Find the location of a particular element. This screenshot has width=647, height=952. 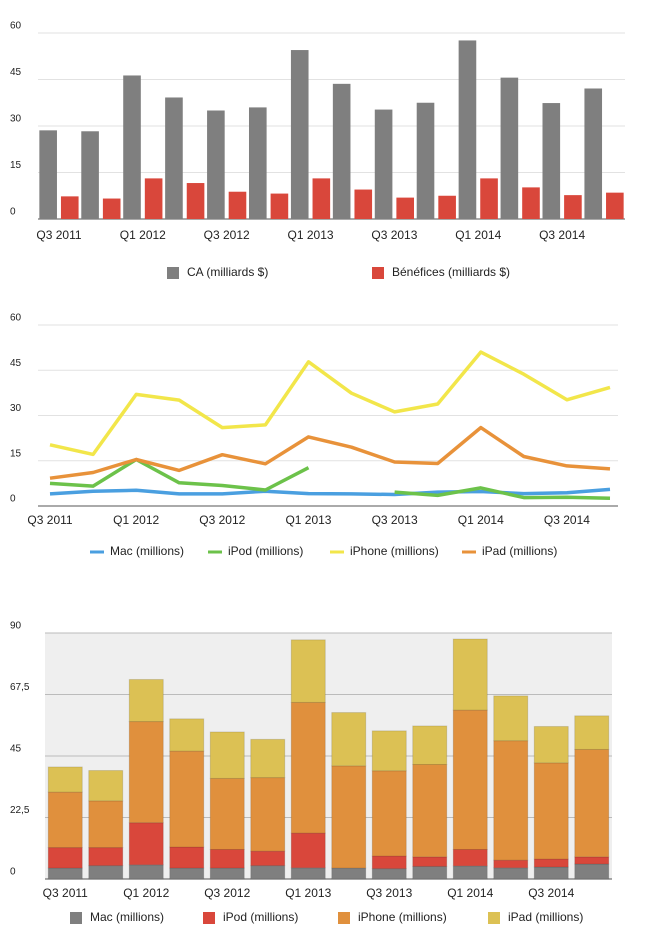

y-tick-label: 0 is located at coordinates (13, 872).